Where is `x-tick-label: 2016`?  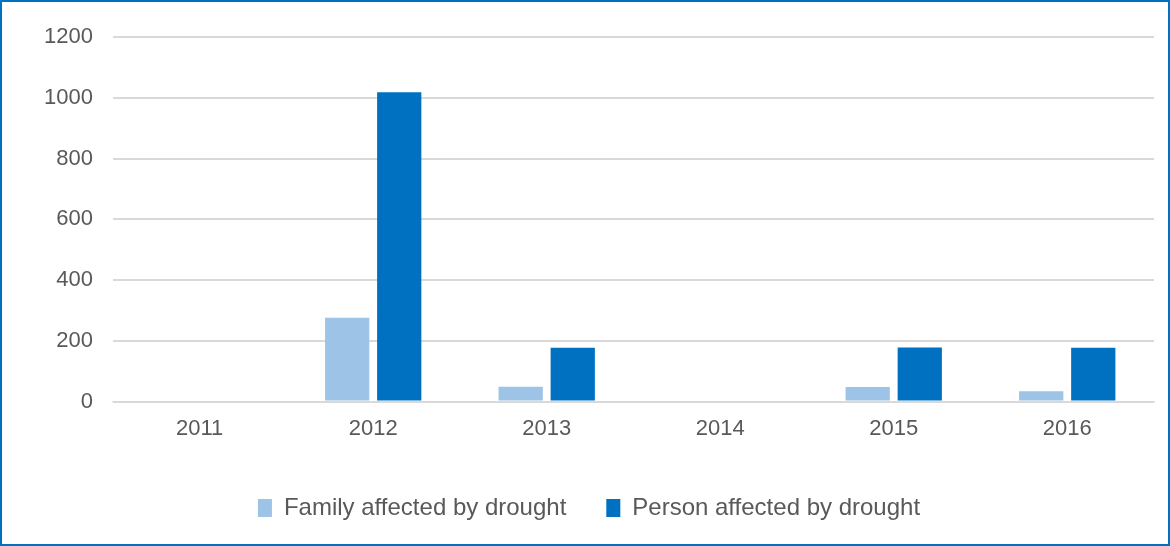 x-tick-label: 2016 is located at coordinates (1067, 427).